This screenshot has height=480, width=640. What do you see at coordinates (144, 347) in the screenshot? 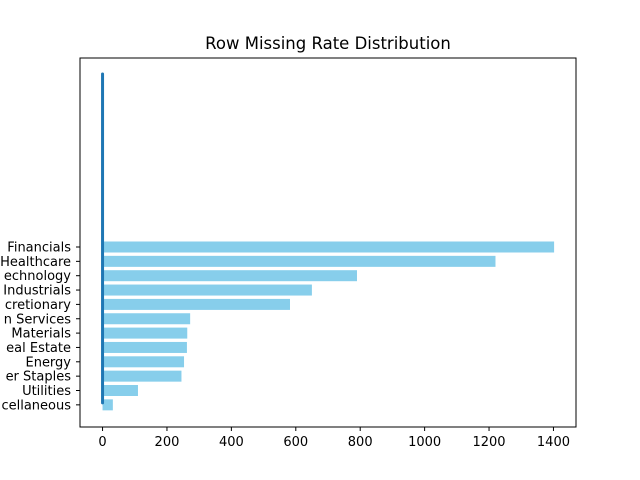
I see `bar-real-estate` at bounding box center [144, 347].